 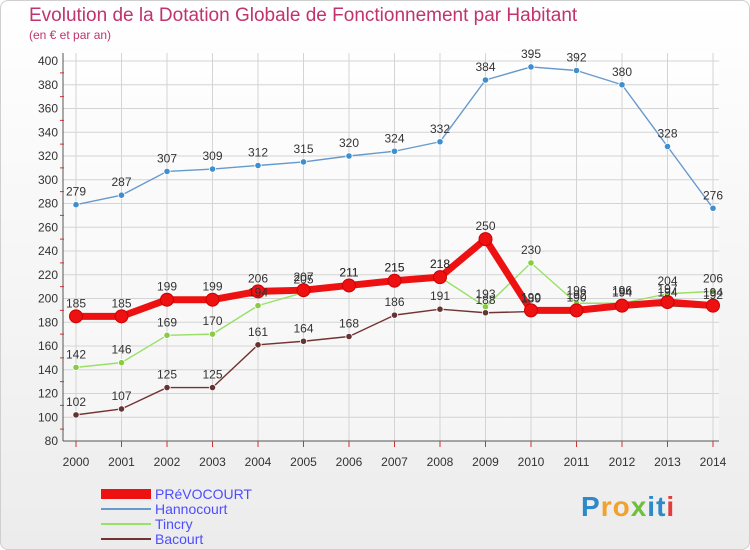 What do you see at coordinates (48, 156) in the screenshot?
I see `y-tick-label: 320` at bounding box center [48, 156].